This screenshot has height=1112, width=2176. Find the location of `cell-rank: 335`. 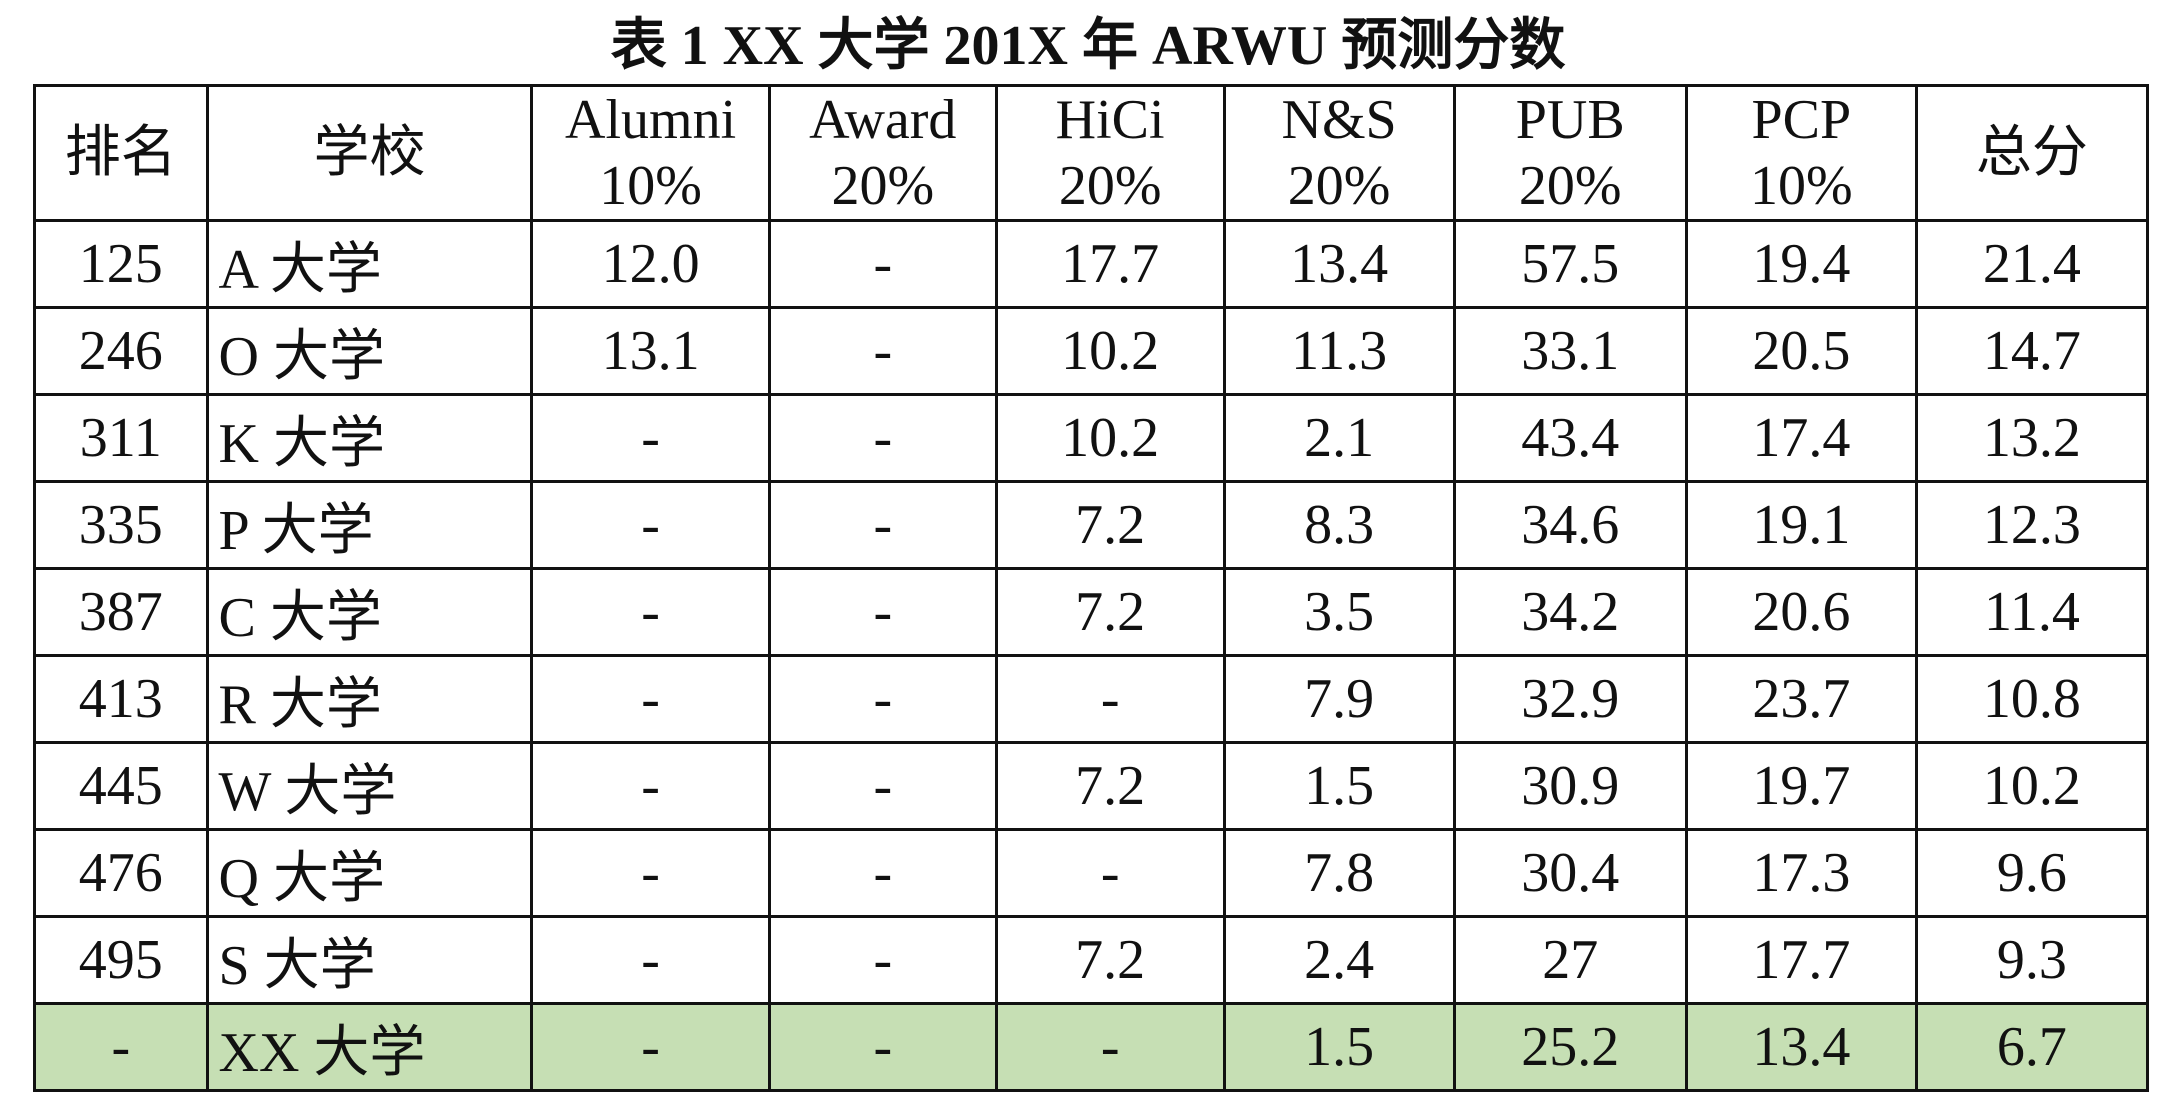

cell-rank: 335 is located at coordinates (121, 525).